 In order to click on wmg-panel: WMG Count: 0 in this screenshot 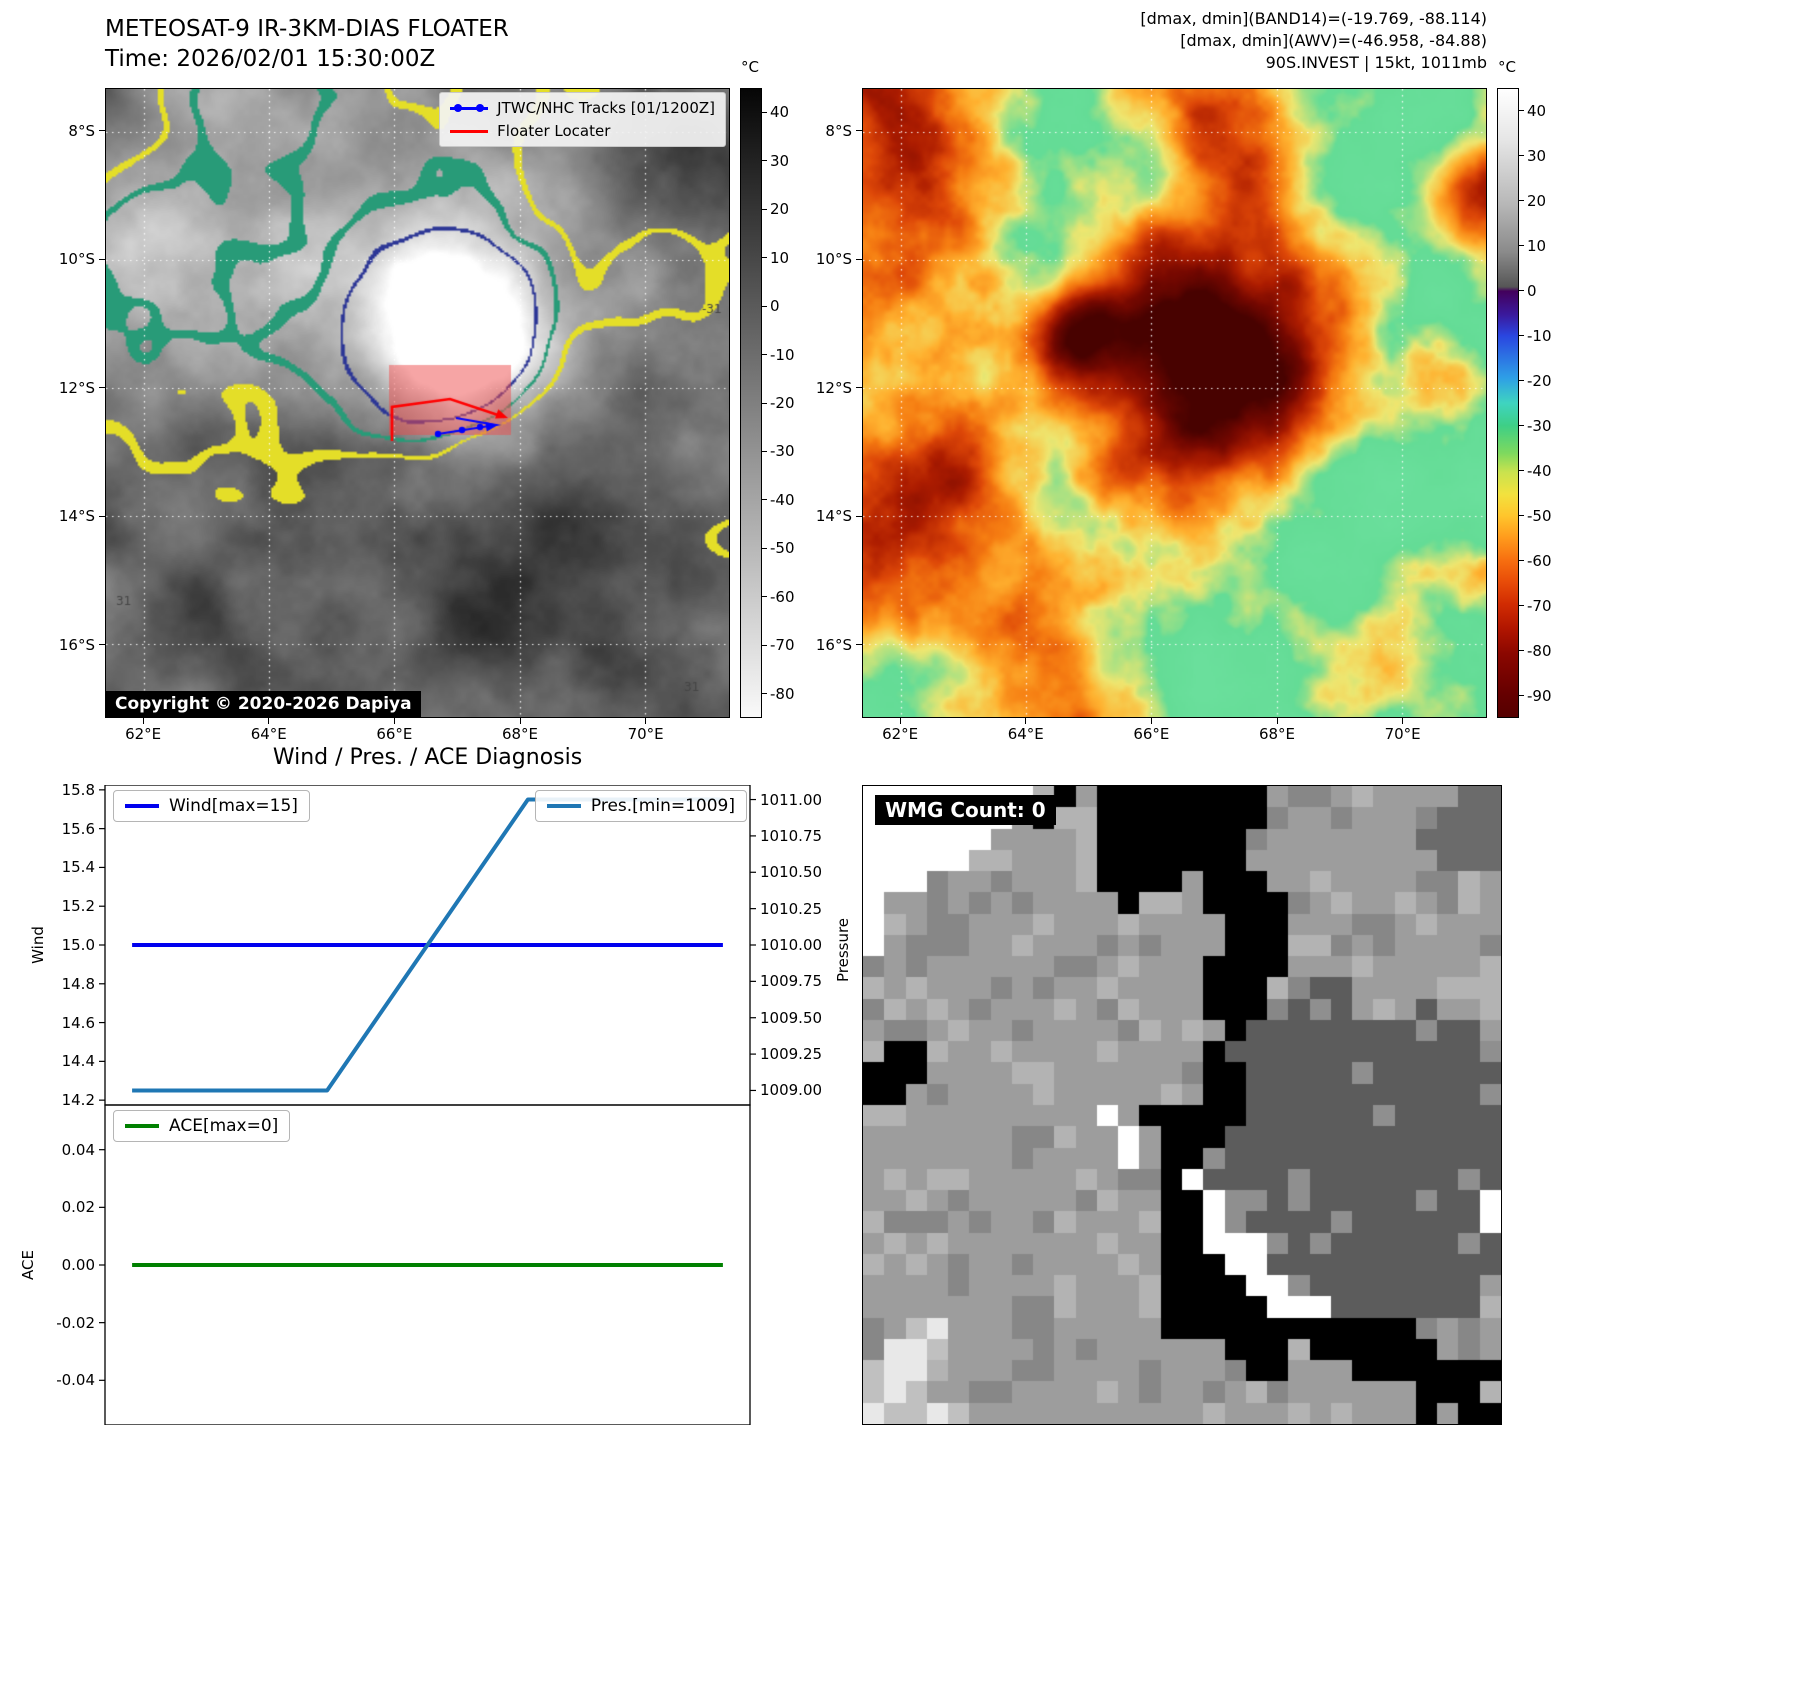, I will do `click(1182, 1105)`.